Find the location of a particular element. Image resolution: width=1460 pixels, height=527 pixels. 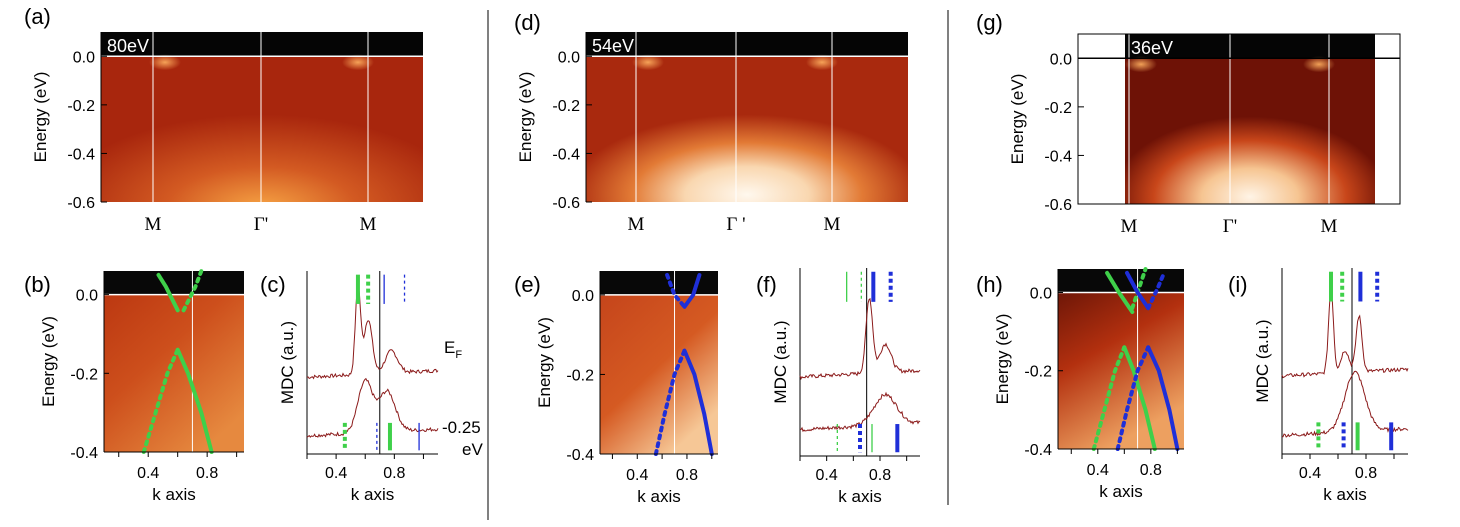

mdc-panel-c: 0.4 0.8 k axis MDC (a.u.) (c) EF -0.25 eV is located at coordinates (371, 387).